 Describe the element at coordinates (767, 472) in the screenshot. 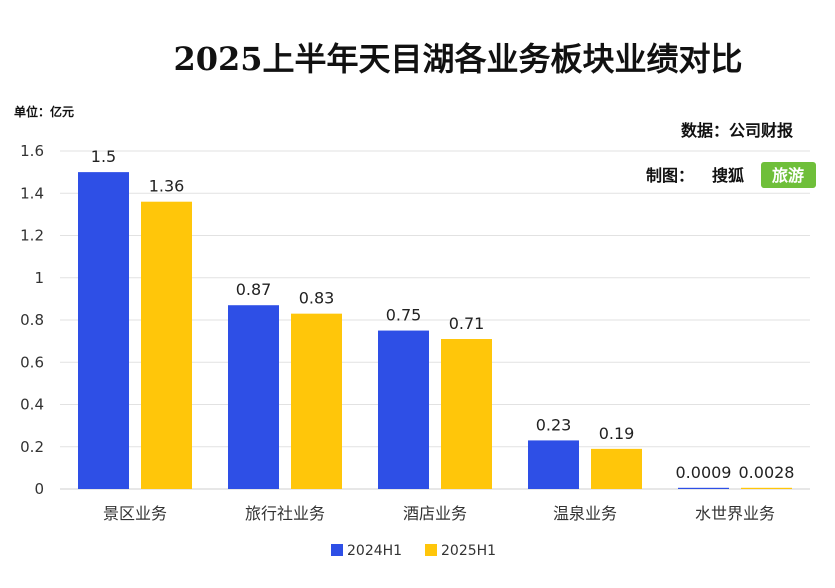

I see `data-label: 0.0028` at that location.